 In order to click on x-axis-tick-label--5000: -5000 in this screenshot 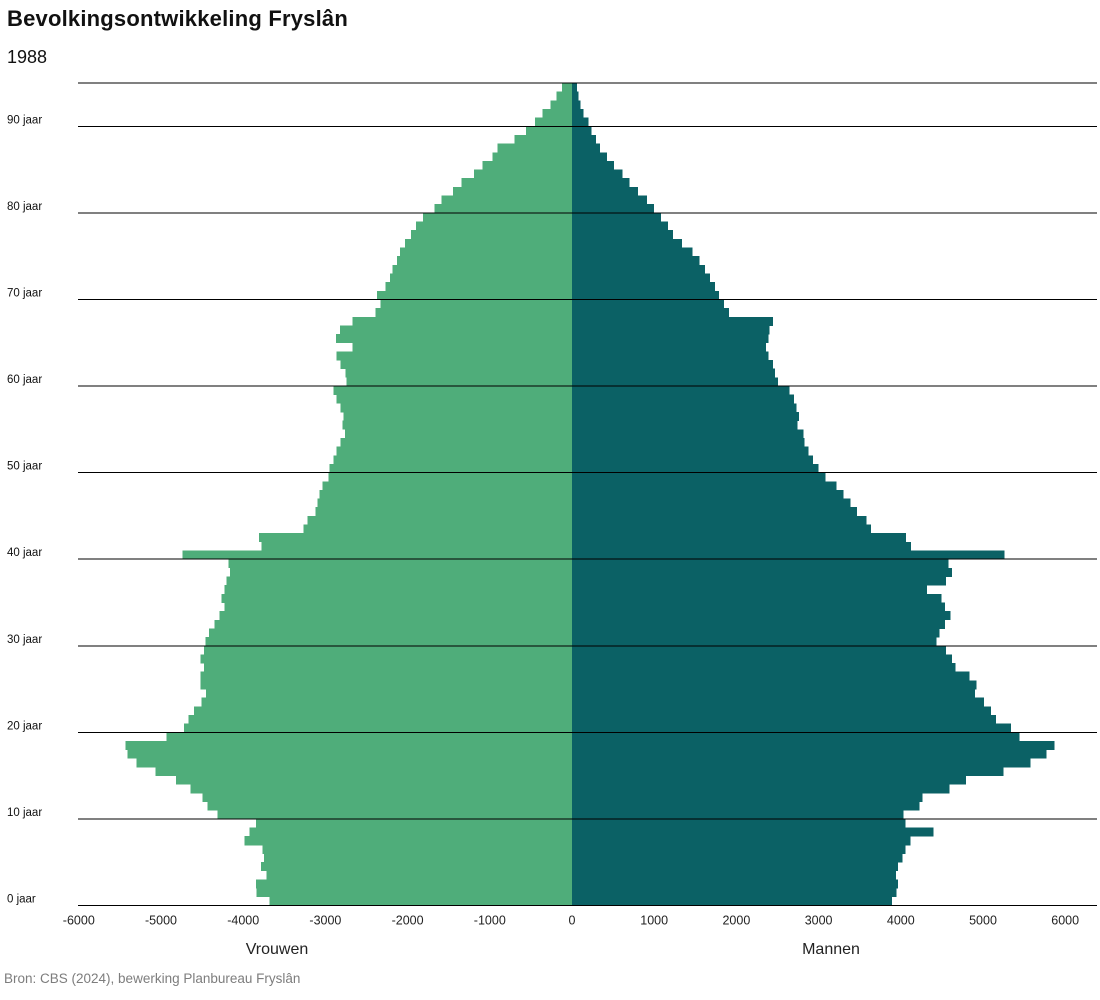, I will do `click(161, 920)`.